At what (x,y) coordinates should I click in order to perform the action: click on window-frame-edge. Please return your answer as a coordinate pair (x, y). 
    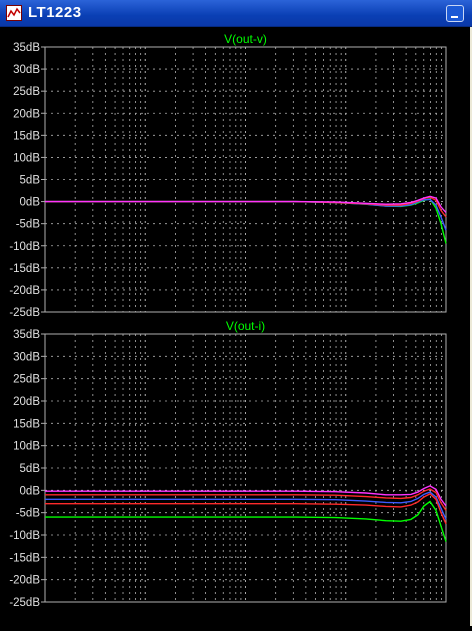
    Looking at the image, I should click on (471, 326).